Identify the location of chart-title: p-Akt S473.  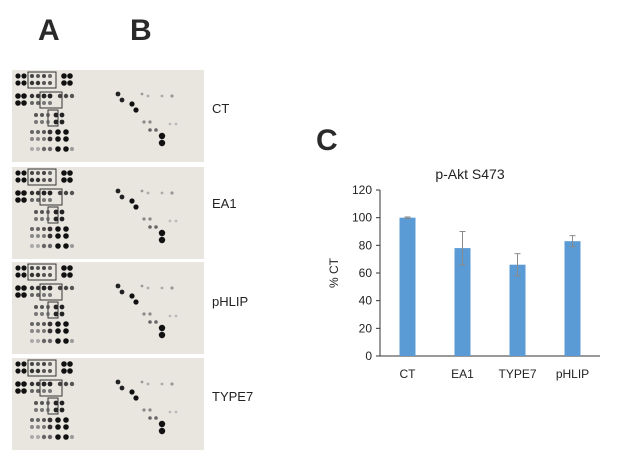
(469, 174).